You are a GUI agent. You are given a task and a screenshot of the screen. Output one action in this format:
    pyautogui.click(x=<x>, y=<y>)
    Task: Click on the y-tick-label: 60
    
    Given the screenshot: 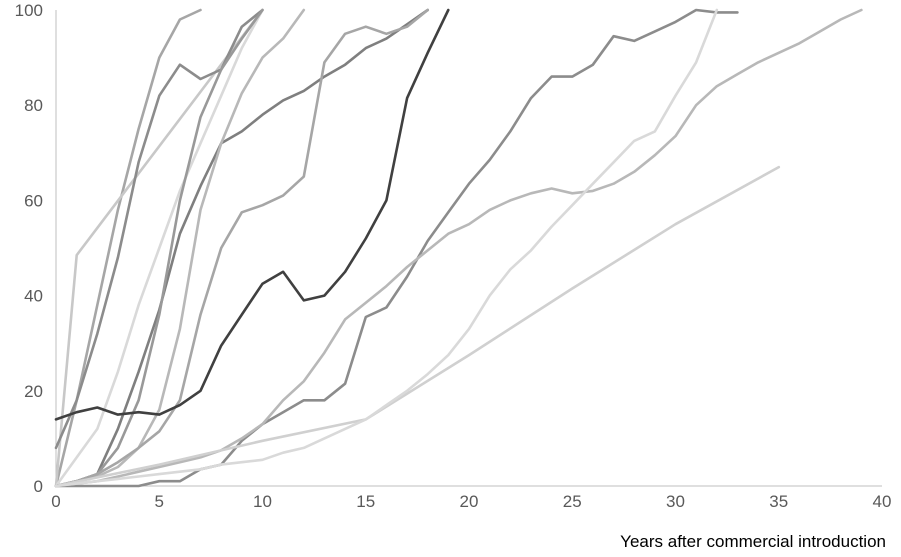 What is the action you would take?
    pyautogui.click(x=33, y=200)
    